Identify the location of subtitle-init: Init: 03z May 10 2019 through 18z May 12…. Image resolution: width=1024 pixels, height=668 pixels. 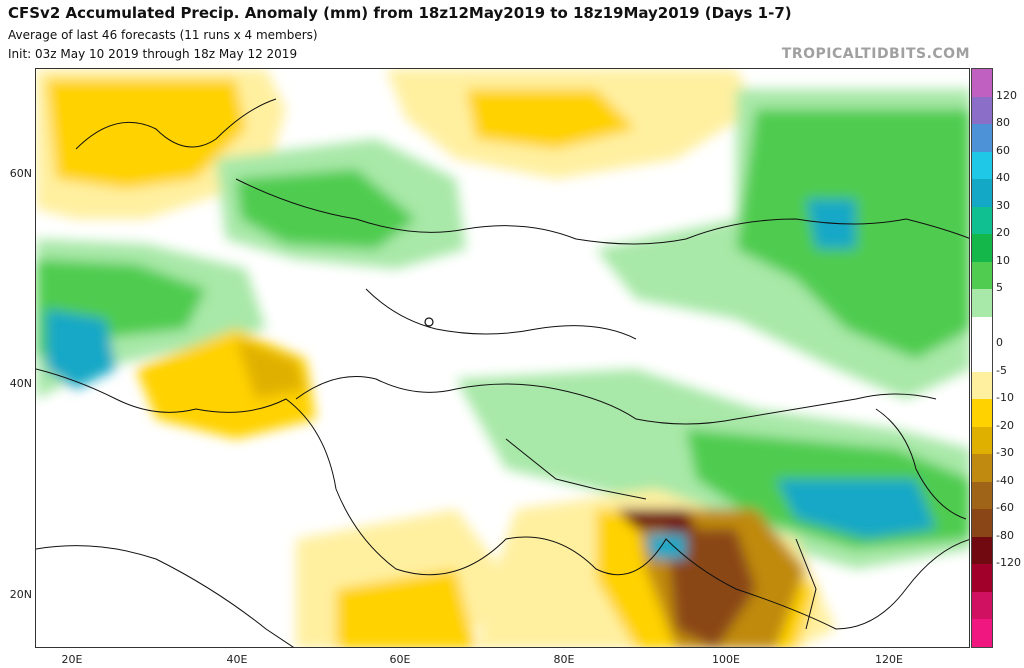
(153, 54).